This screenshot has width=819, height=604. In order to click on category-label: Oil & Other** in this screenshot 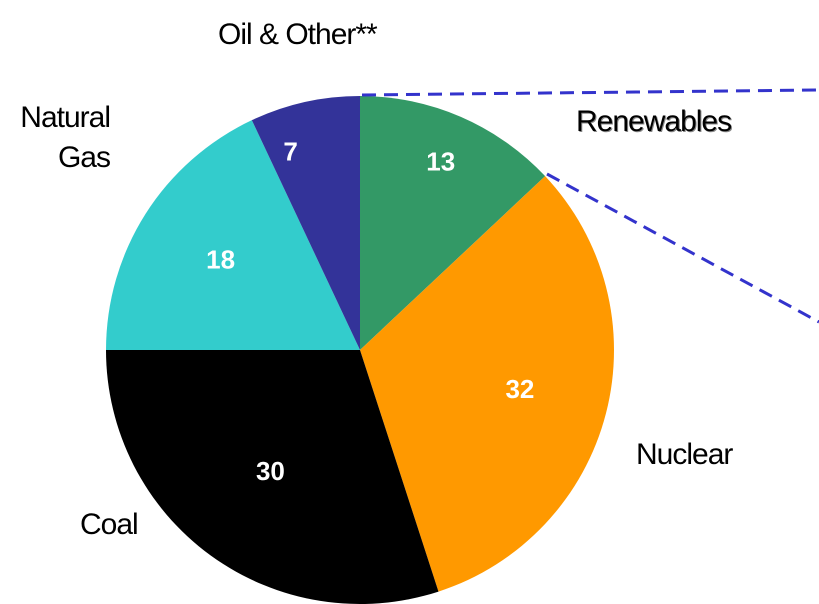, I will do `click(298, 34)`.